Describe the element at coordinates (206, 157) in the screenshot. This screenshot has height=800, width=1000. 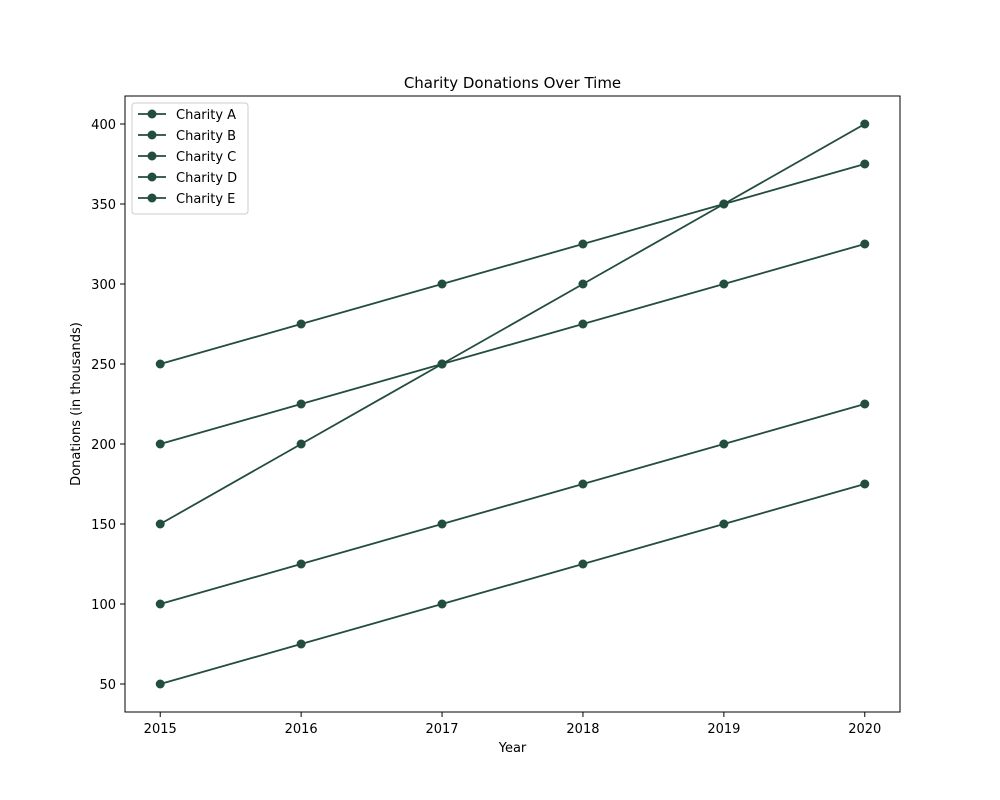
I see `legend-label: Charity C` at that location.